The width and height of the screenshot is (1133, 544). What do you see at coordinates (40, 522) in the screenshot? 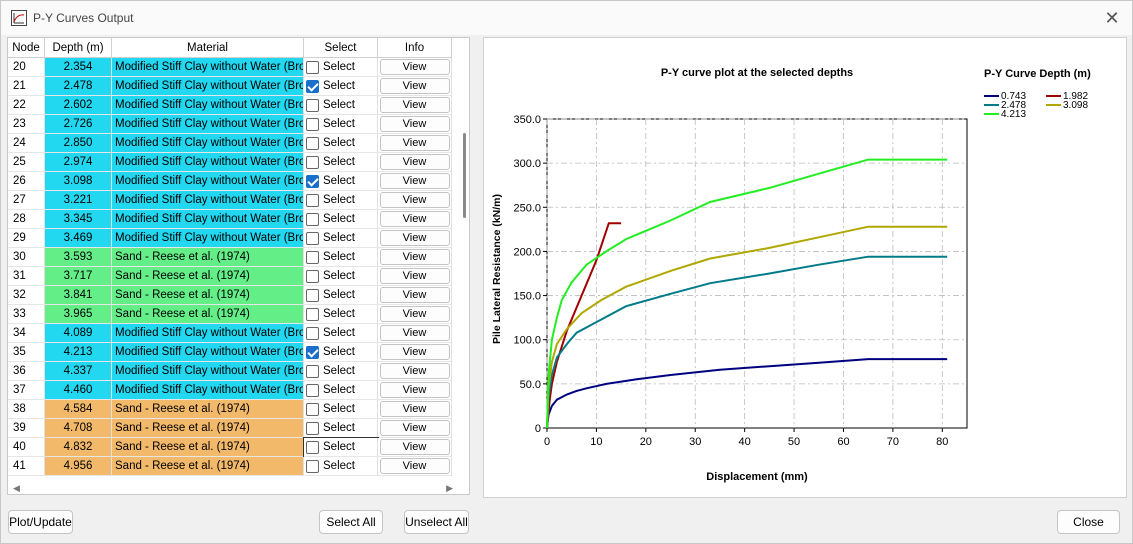
I see `plot-update-button: Plot/Update` at bounding box center [40, 522].